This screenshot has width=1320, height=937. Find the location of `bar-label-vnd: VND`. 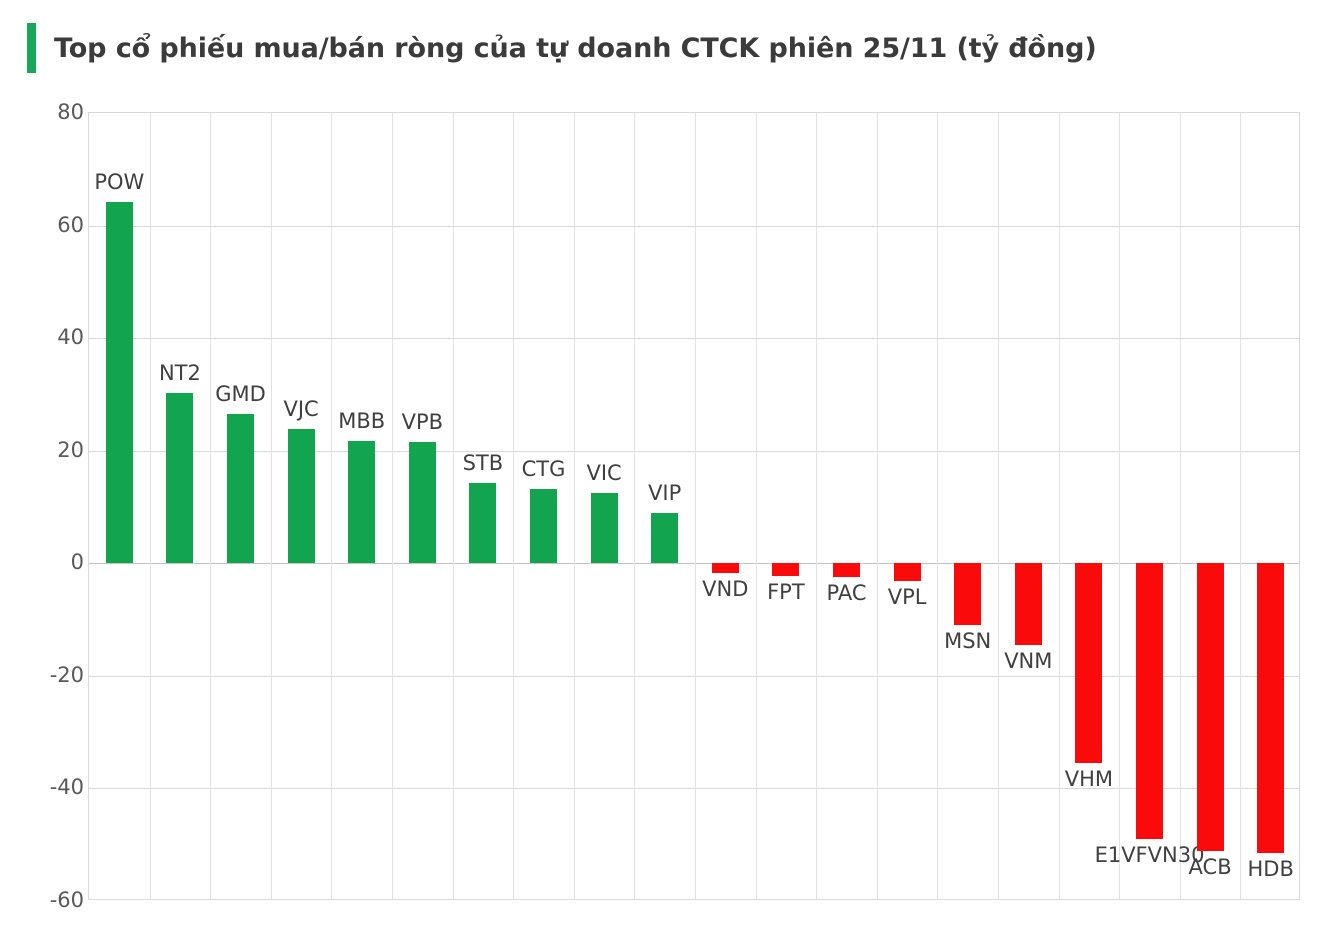

bar-label-vnd: VND is located at coordinates (725, 589).